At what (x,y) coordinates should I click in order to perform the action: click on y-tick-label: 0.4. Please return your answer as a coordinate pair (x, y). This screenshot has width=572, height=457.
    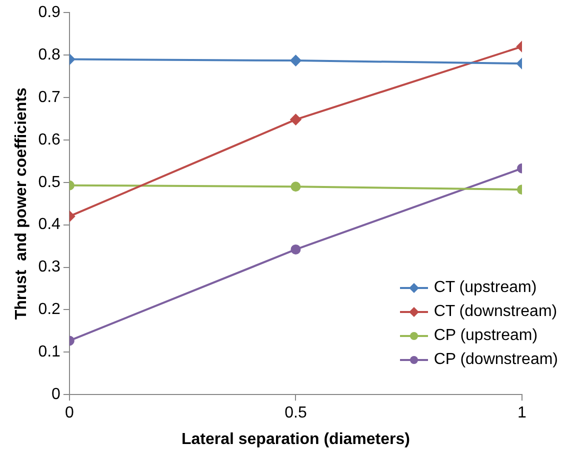
    Looking at the image, I should click on (49, 225).